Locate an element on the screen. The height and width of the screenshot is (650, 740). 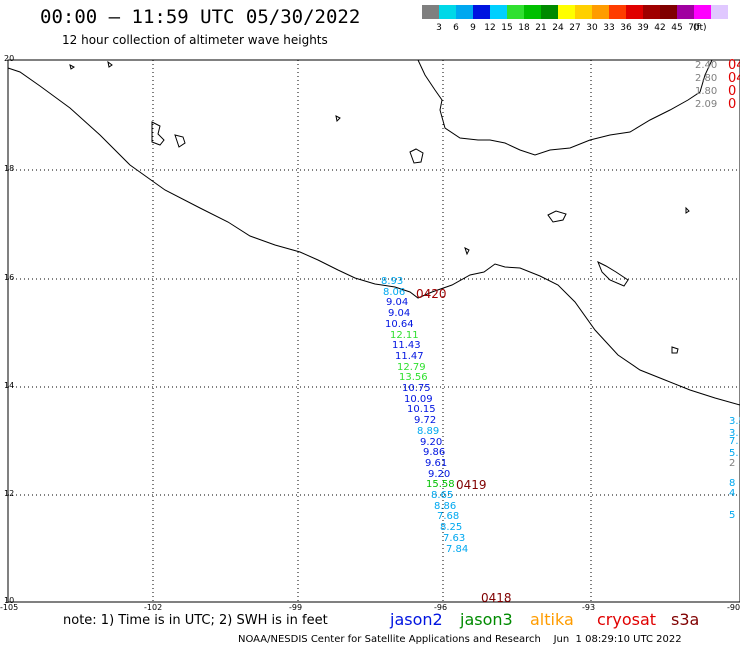
legend-tick-label: 9 is located at coordinates (473, 28).